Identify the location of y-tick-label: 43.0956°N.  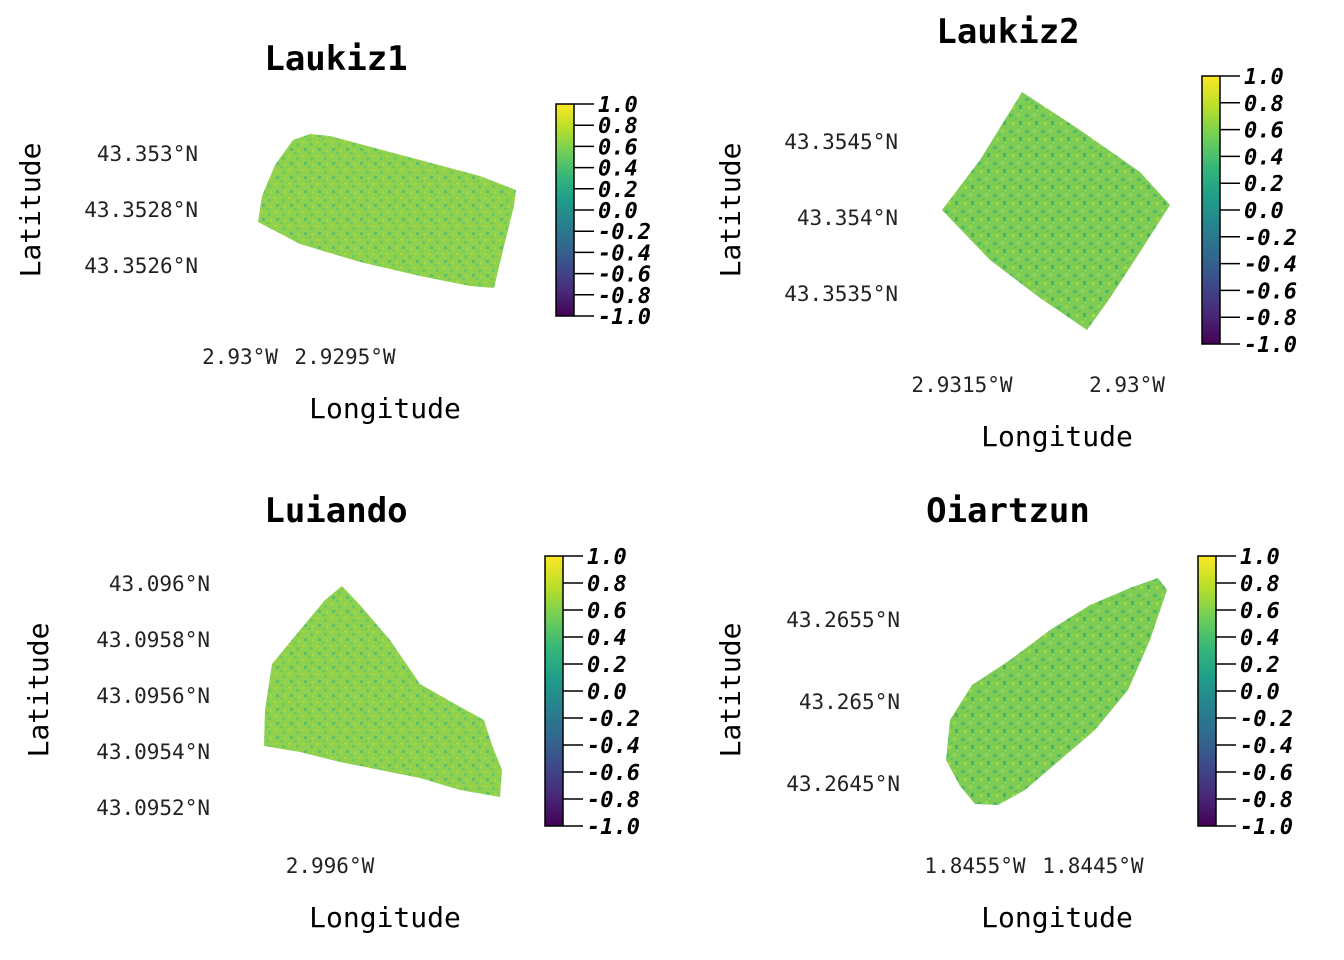
(153, 696).